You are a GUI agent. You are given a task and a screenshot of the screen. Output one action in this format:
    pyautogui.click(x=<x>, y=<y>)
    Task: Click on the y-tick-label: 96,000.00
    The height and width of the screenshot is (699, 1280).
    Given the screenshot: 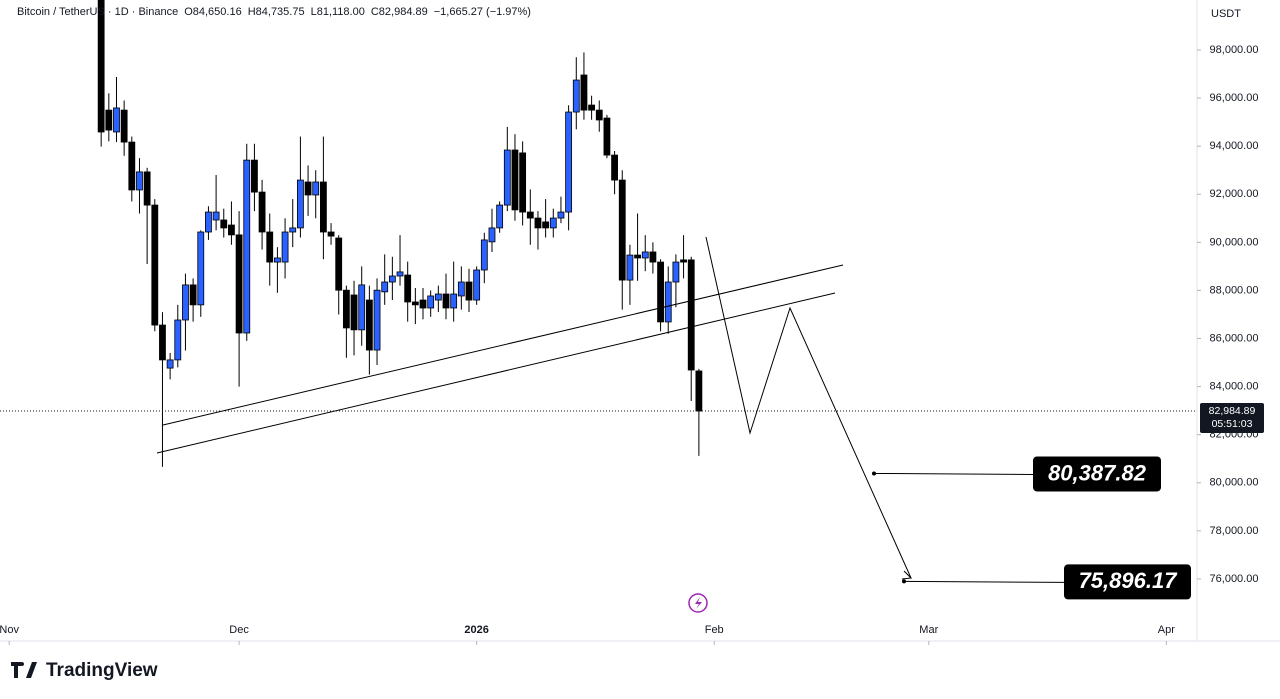 What is the action you would take?
    pyautogui.click(x=1234, y=98)
    